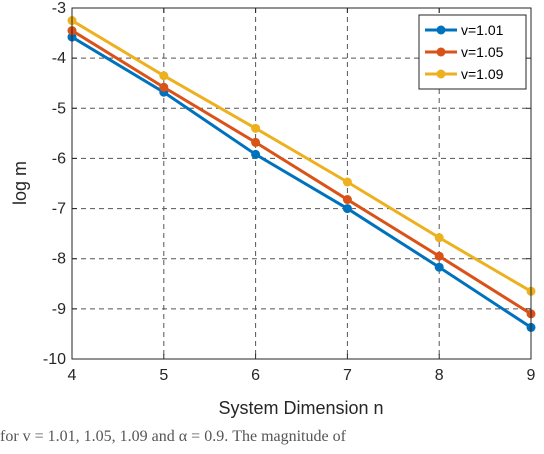  I want to click on legend-label: v=1.09, so click(482, 74).